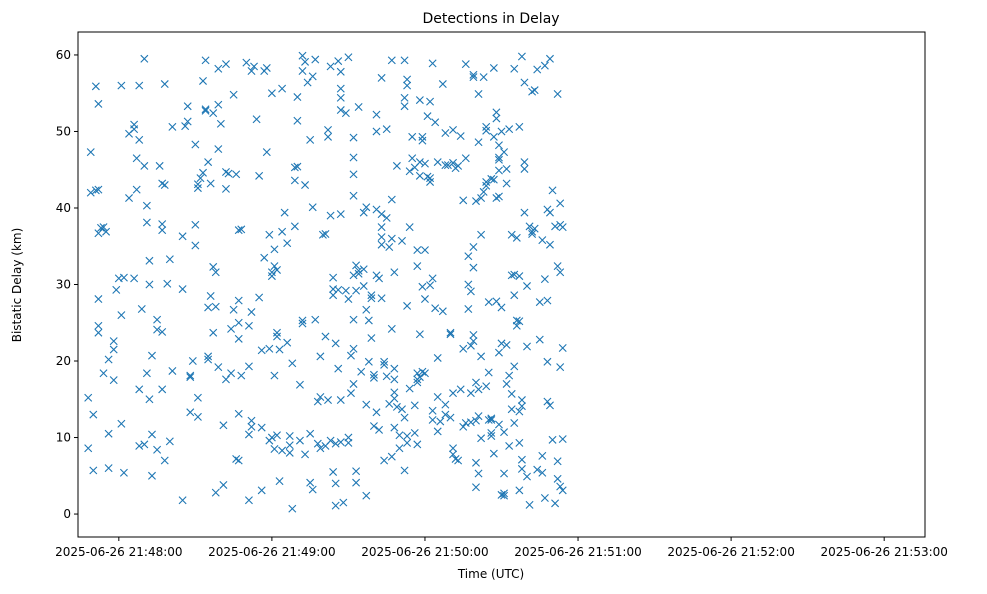  I want to click on x-tick-label: 2025-06-26 21:49:00, so click(271, 552).